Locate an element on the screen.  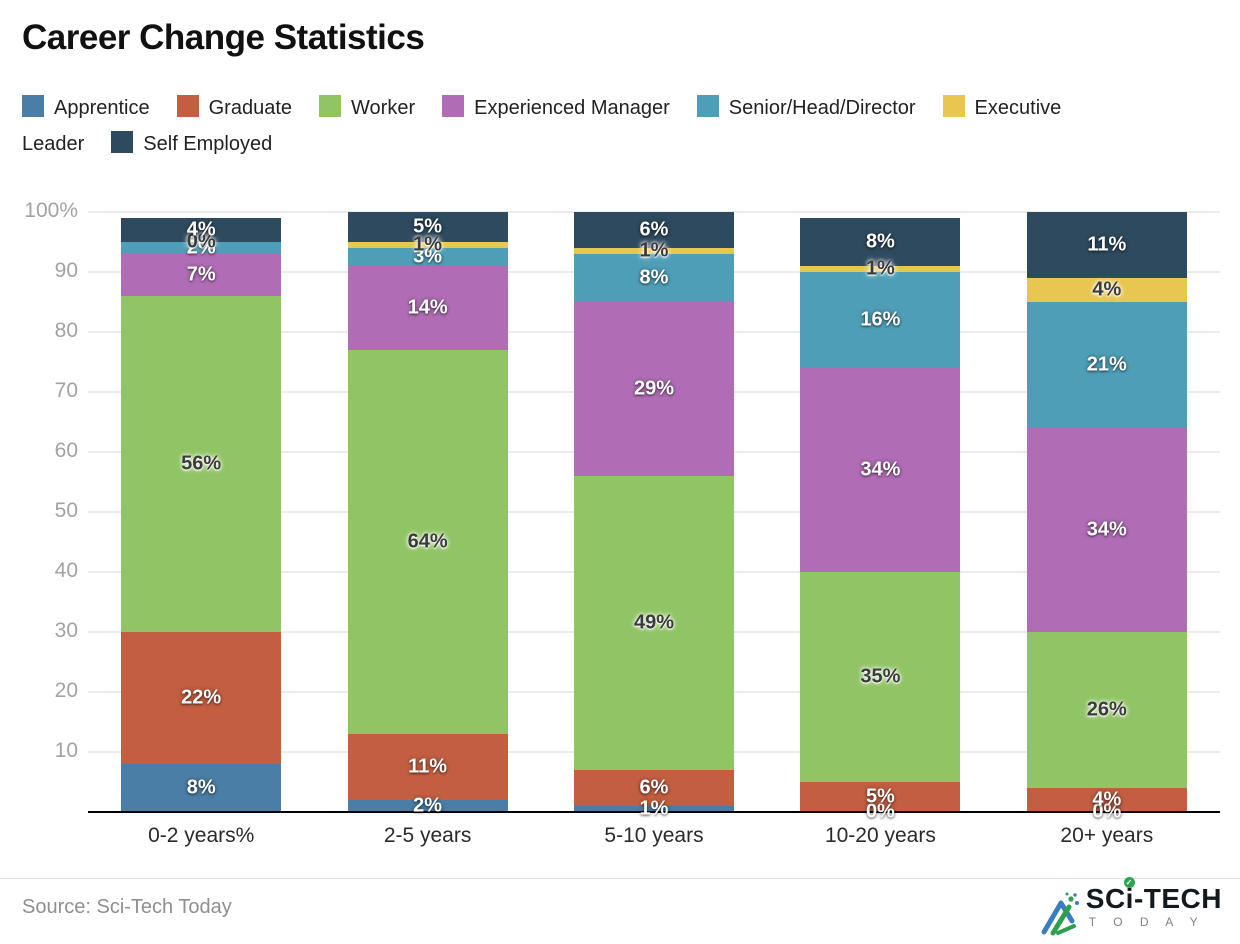
bar-value-label-senior-head-director: 21% is located at coordinates (1106, 364).